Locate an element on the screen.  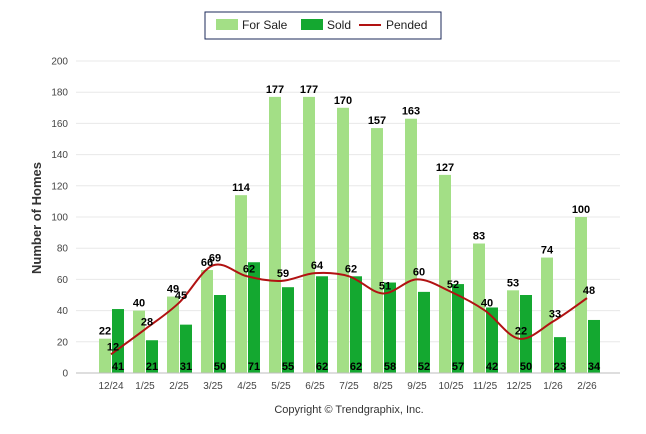
data-label-for-sale: 53 is located at coordinates (513, 283).